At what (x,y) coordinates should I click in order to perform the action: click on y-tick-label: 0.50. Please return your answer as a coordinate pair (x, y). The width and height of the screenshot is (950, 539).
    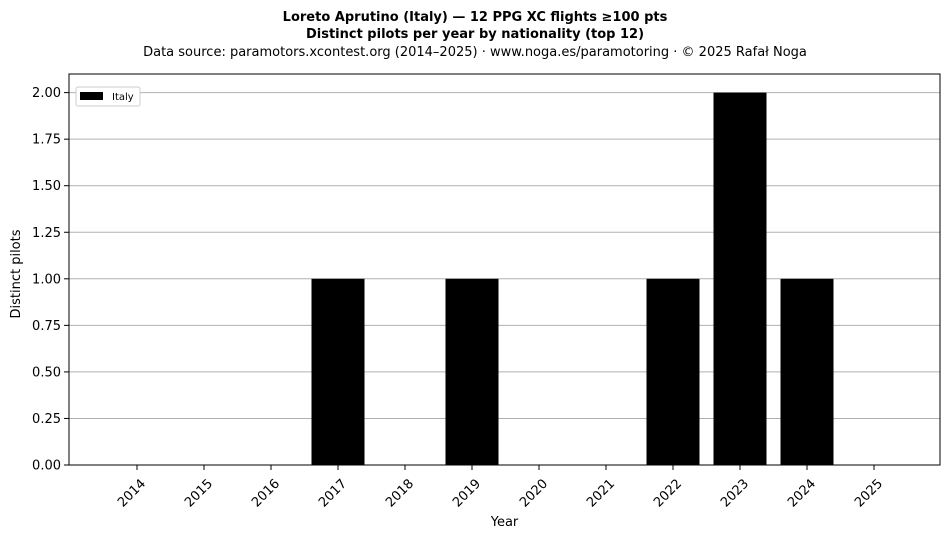
    Looking at the image, I should click on (46, 372).